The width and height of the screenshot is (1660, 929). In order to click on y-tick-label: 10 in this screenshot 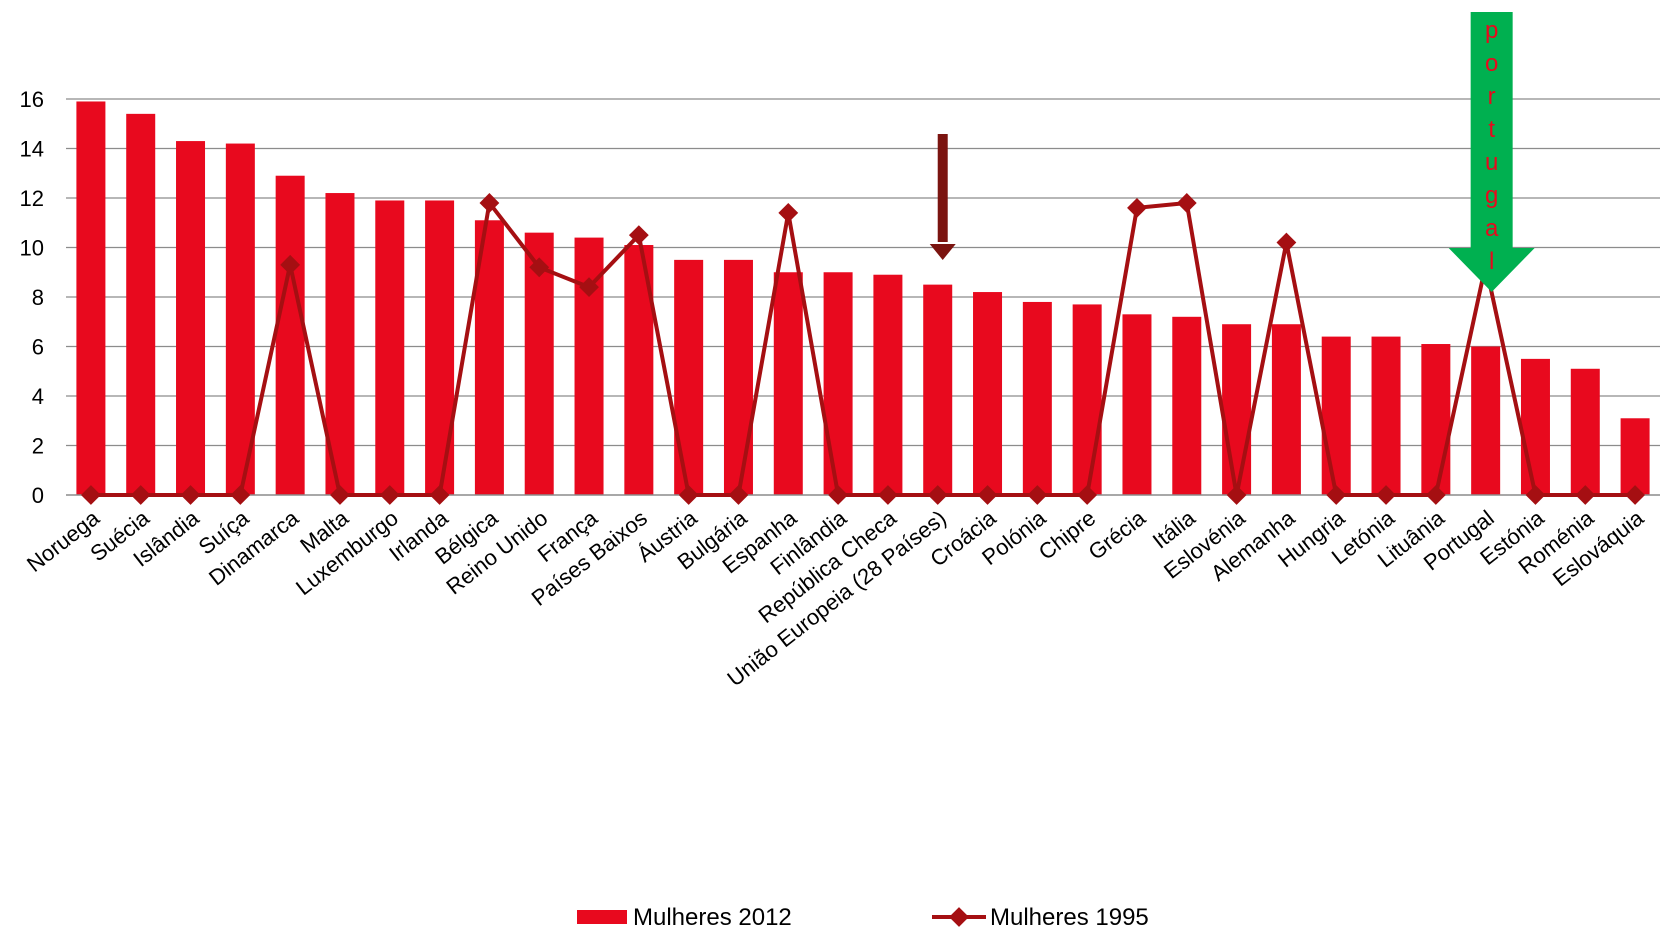, I will do `click(32, 248)`.